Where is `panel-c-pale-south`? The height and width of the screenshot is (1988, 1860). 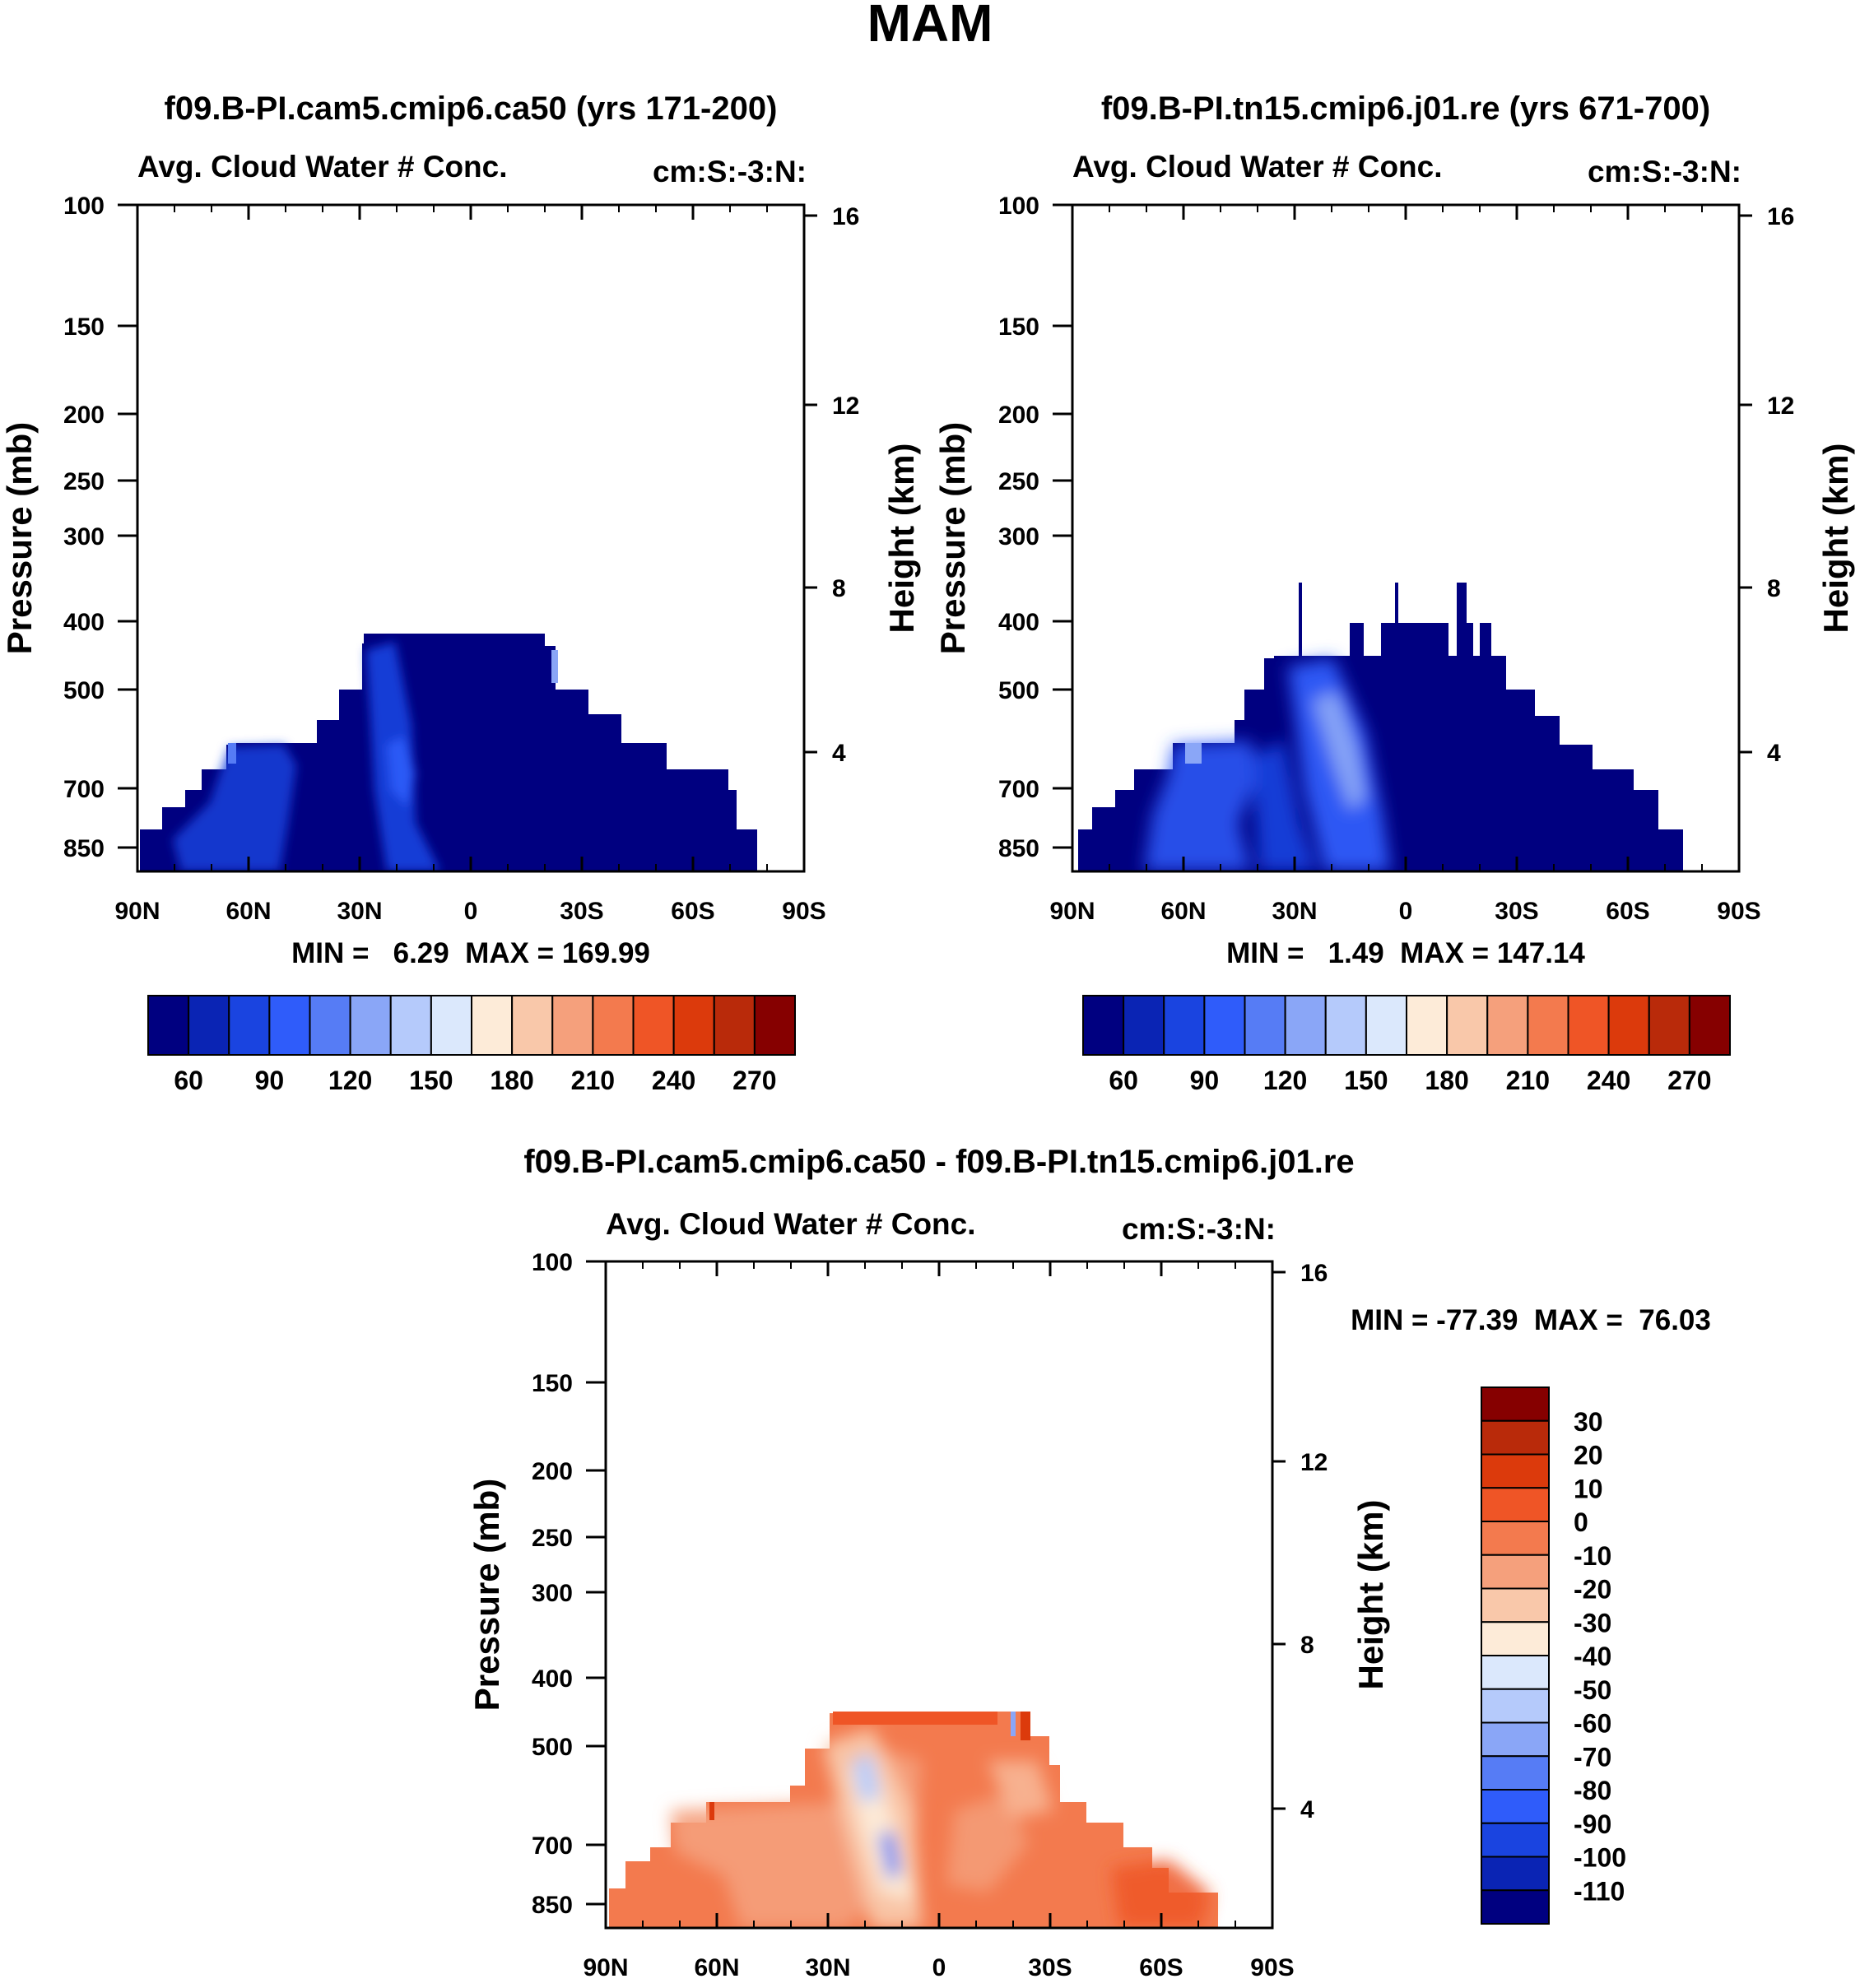
panel-c-pale-south is located at coordinates (1020, 1790).